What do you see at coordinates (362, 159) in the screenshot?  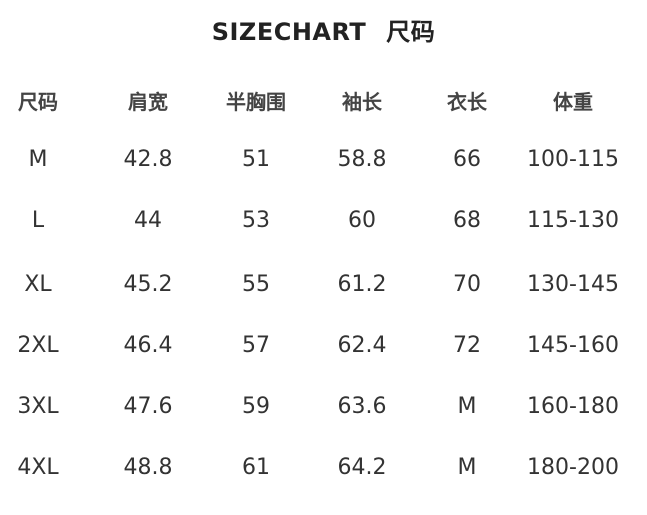 I see `table-cell: 58.8` at bounding box center [362, 159].